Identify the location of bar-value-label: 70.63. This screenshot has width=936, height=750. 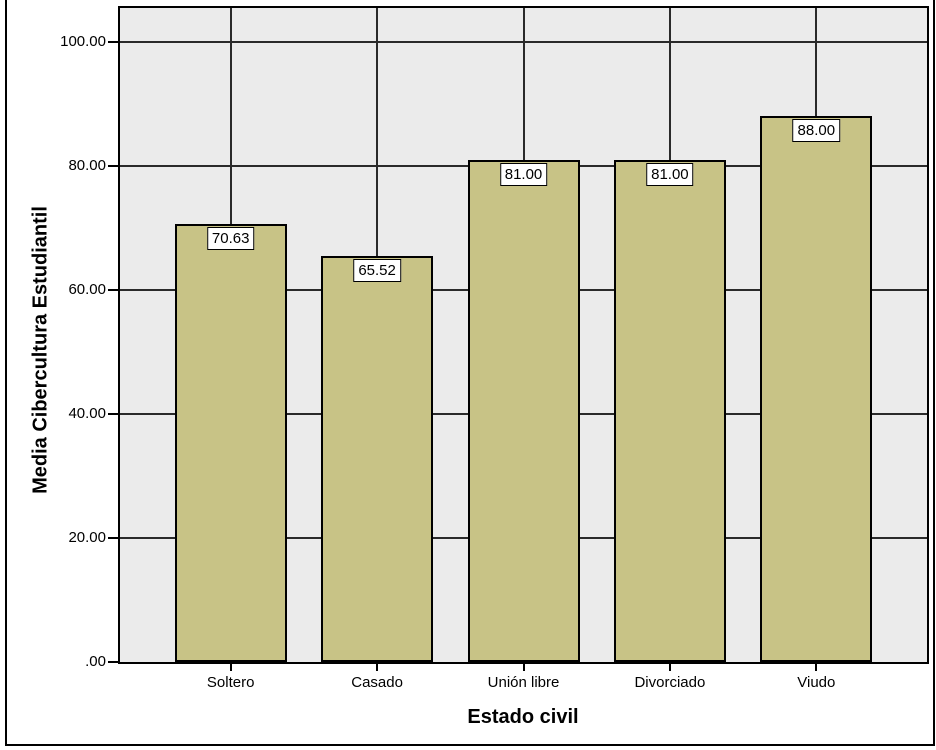
(230, 239).